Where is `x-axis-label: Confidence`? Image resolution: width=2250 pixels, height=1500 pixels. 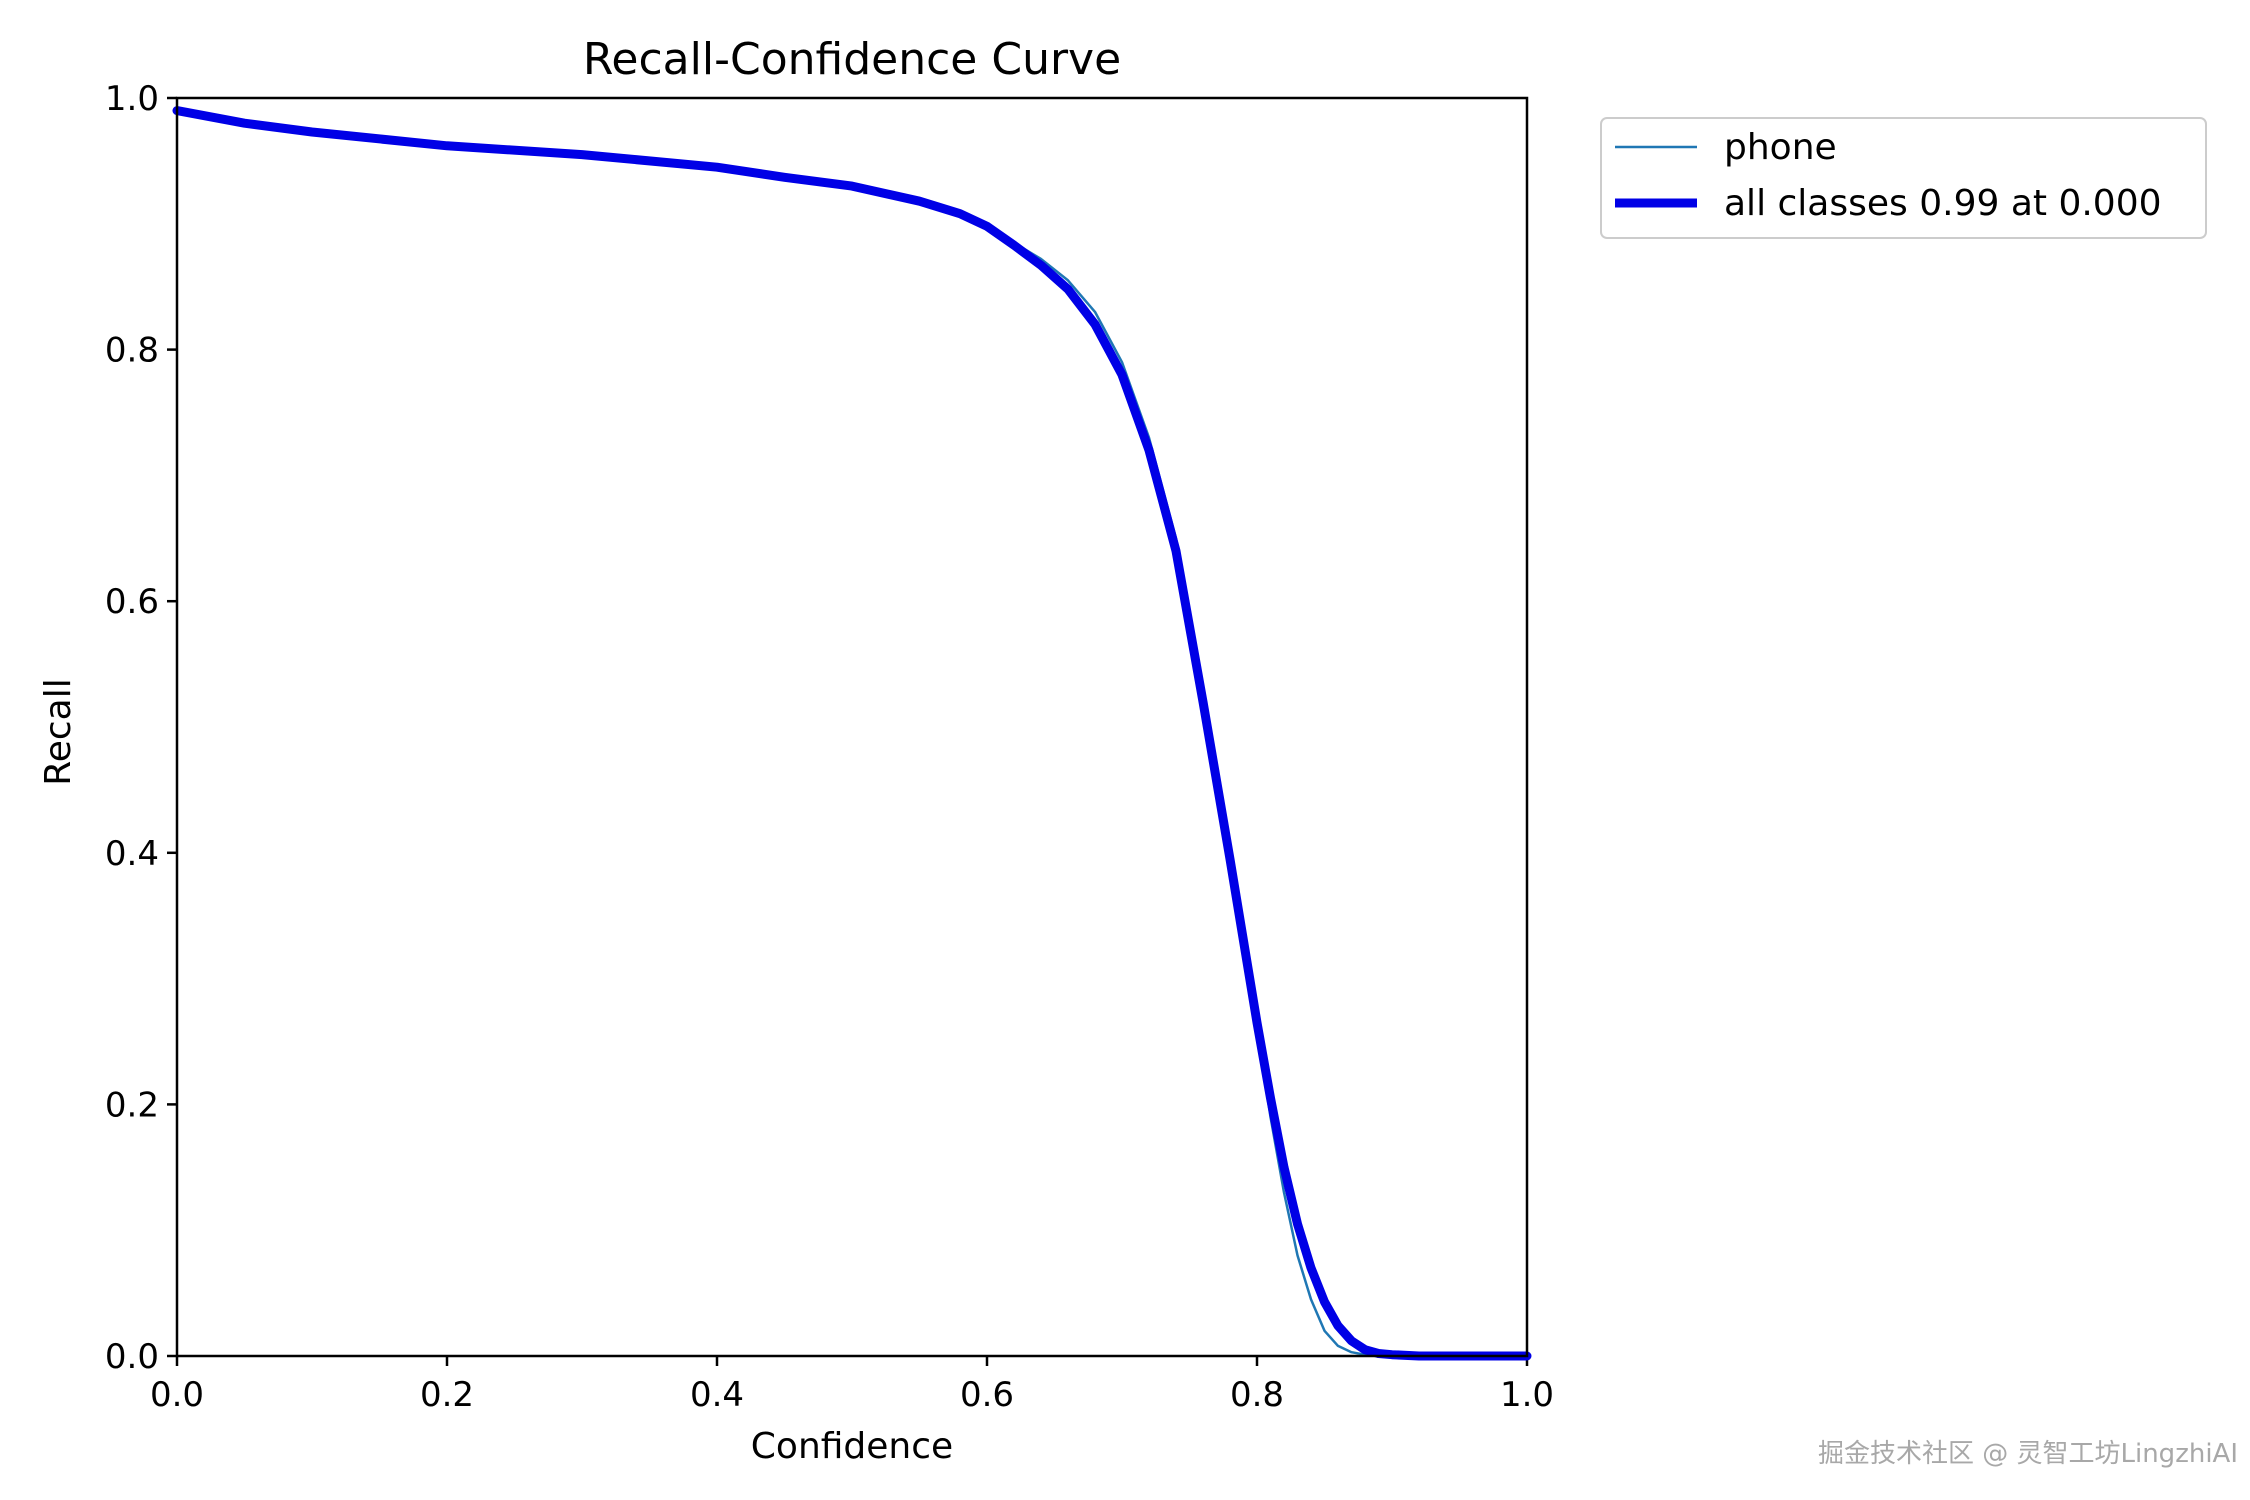
x-axis-label: Confidence is located at coordinates (852, 1446).